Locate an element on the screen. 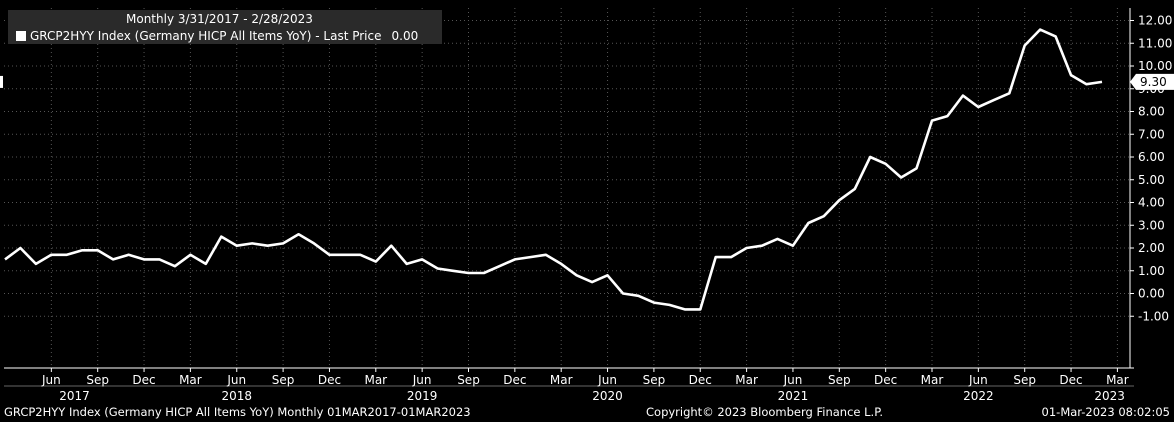 The height and width of the screenshot is (422, 1174). year-label: 2023 is located at coordinates (1109, 396).